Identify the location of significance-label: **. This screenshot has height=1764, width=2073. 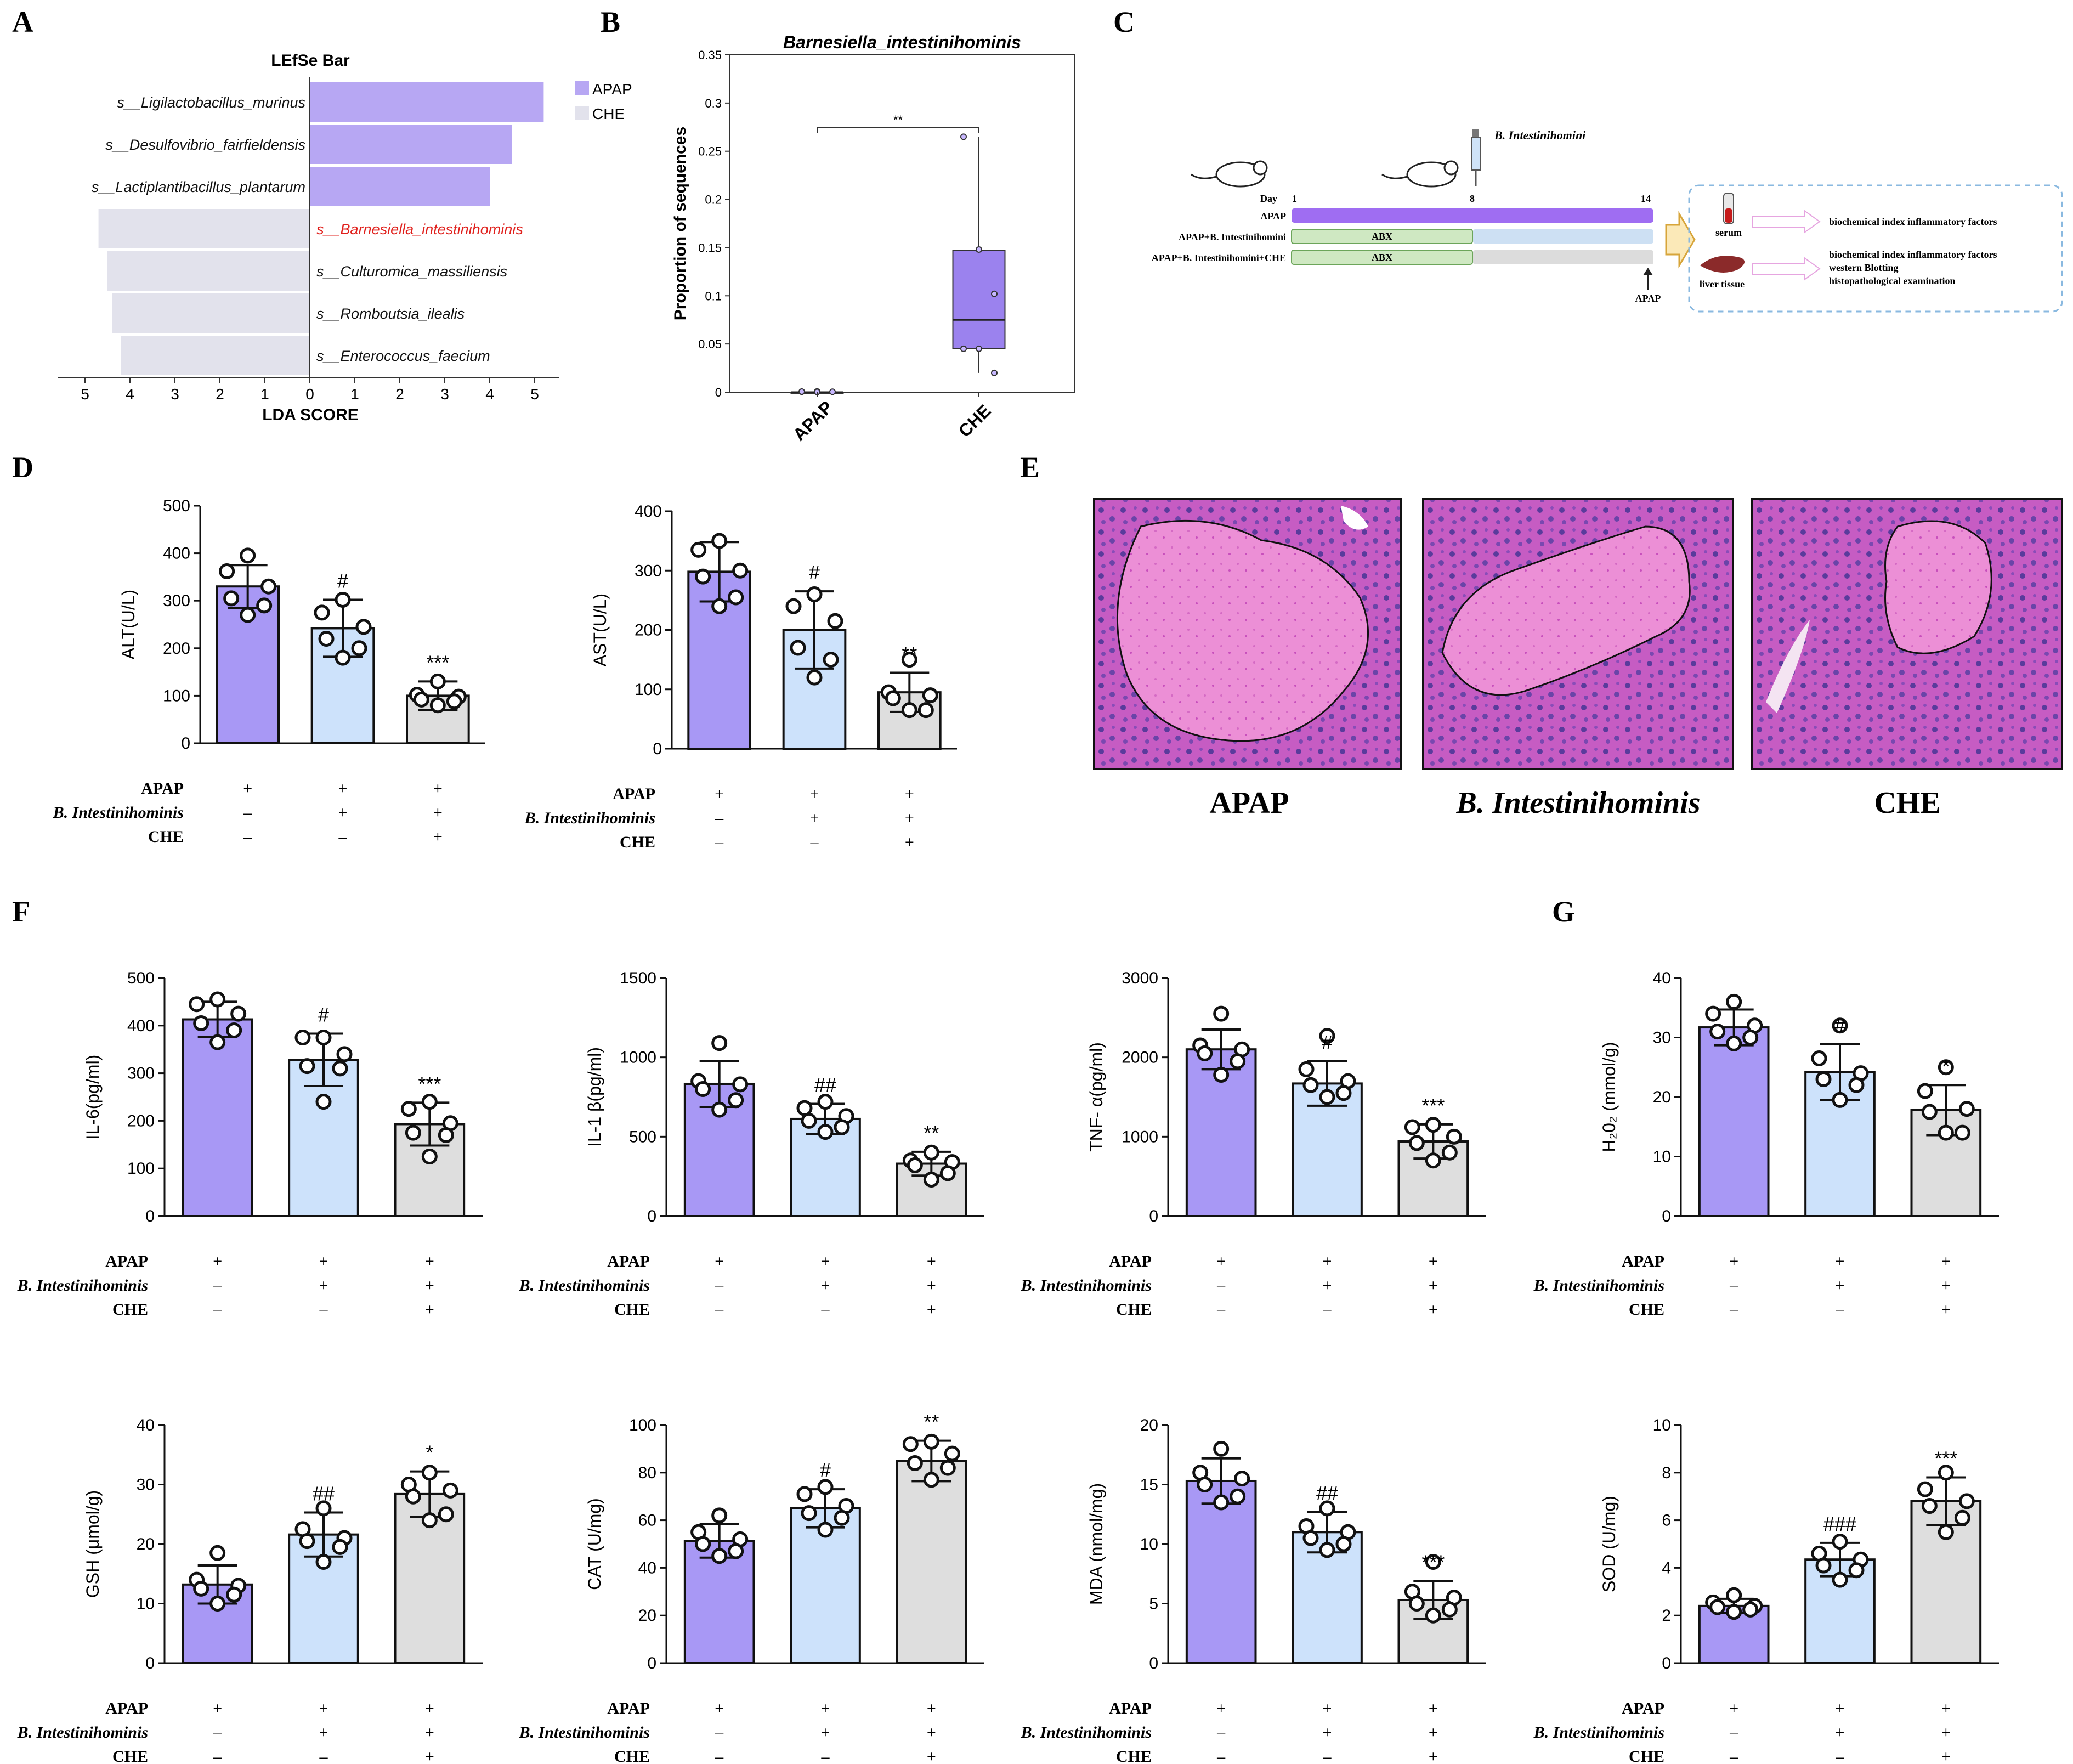
(931, 1133).